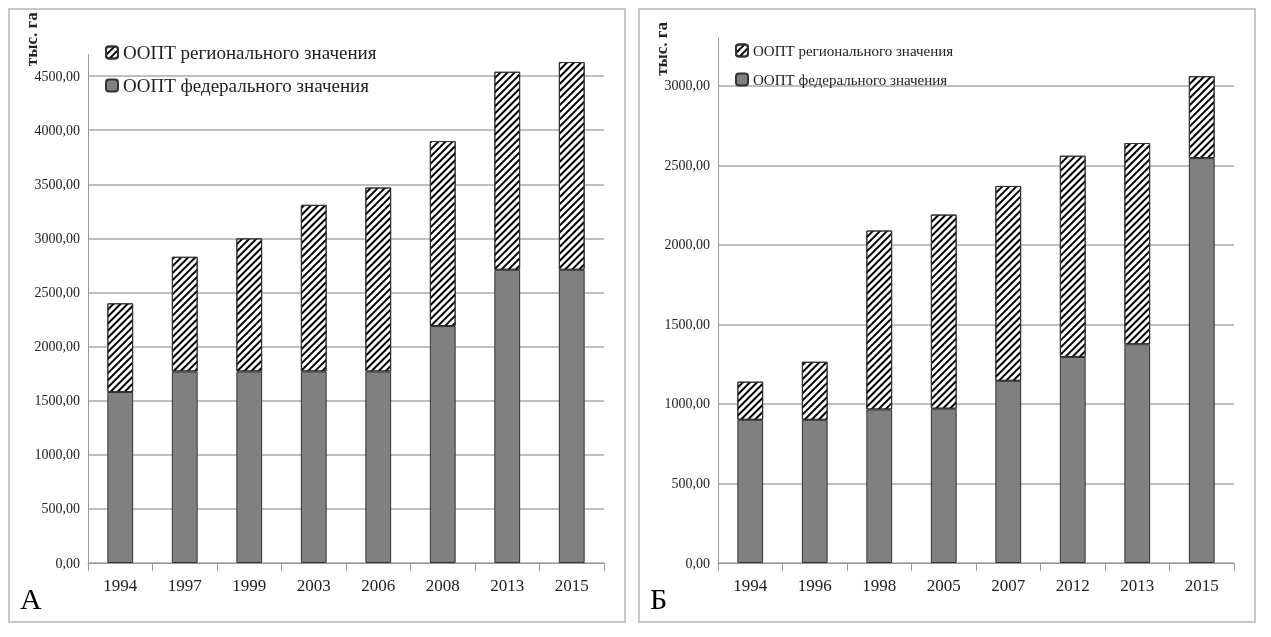 This screenshot has width=1271, height=637. What do you see at coordinates (185, 585) in the screenshot?
I see `x-tick-label: 1997` at bounding box center [185, 585].